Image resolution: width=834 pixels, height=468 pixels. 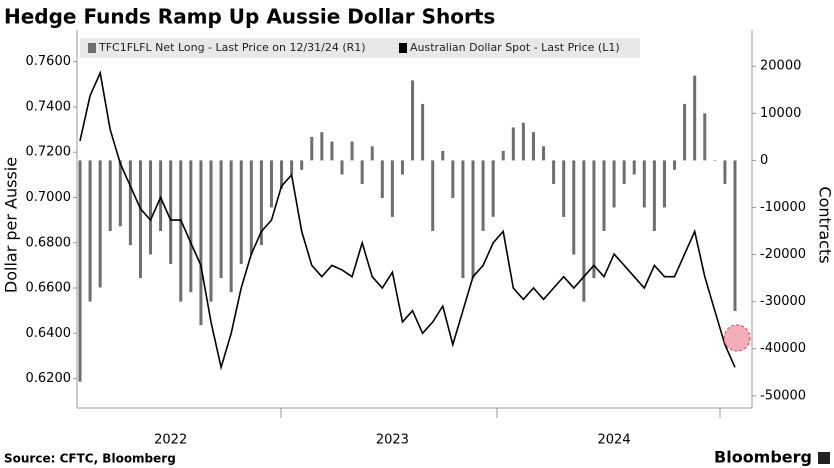 What do you see at coordinates (783, 348) in the screenshot?
I see `y2-tick-label: -40000` at bounding box center [783, 348].